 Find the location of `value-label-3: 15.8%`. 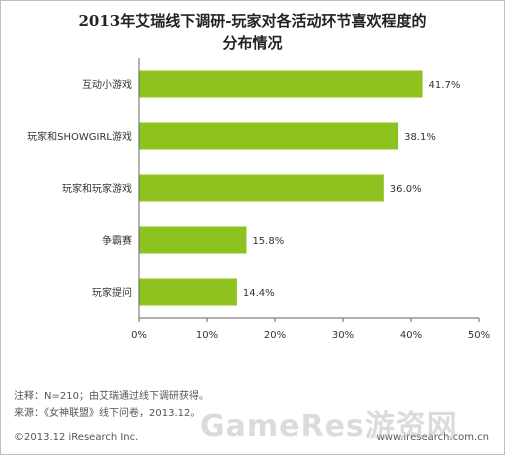

value-label-3: 15.8% is located at coordinates (268, 241).